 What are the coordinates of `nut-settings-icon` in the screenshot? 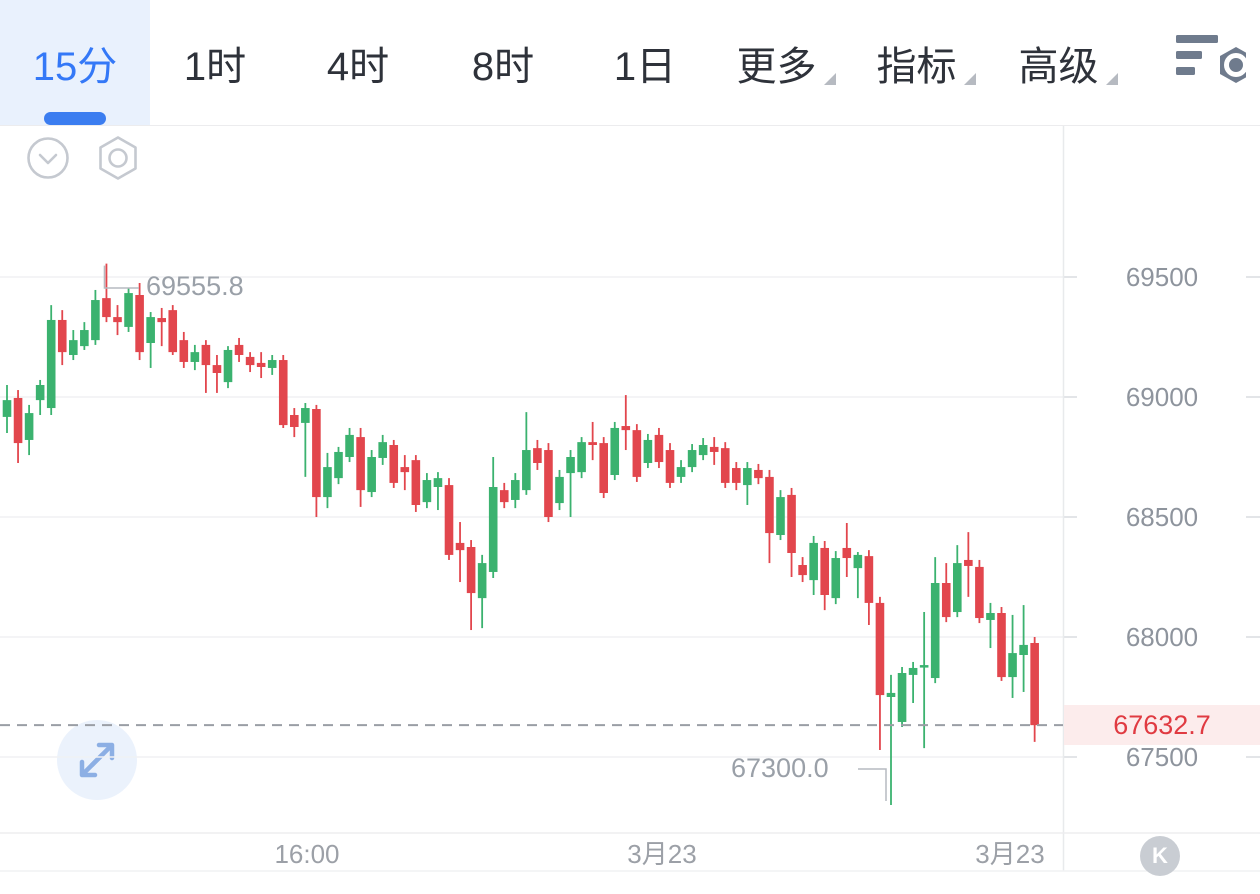 It's located at (118, 158).